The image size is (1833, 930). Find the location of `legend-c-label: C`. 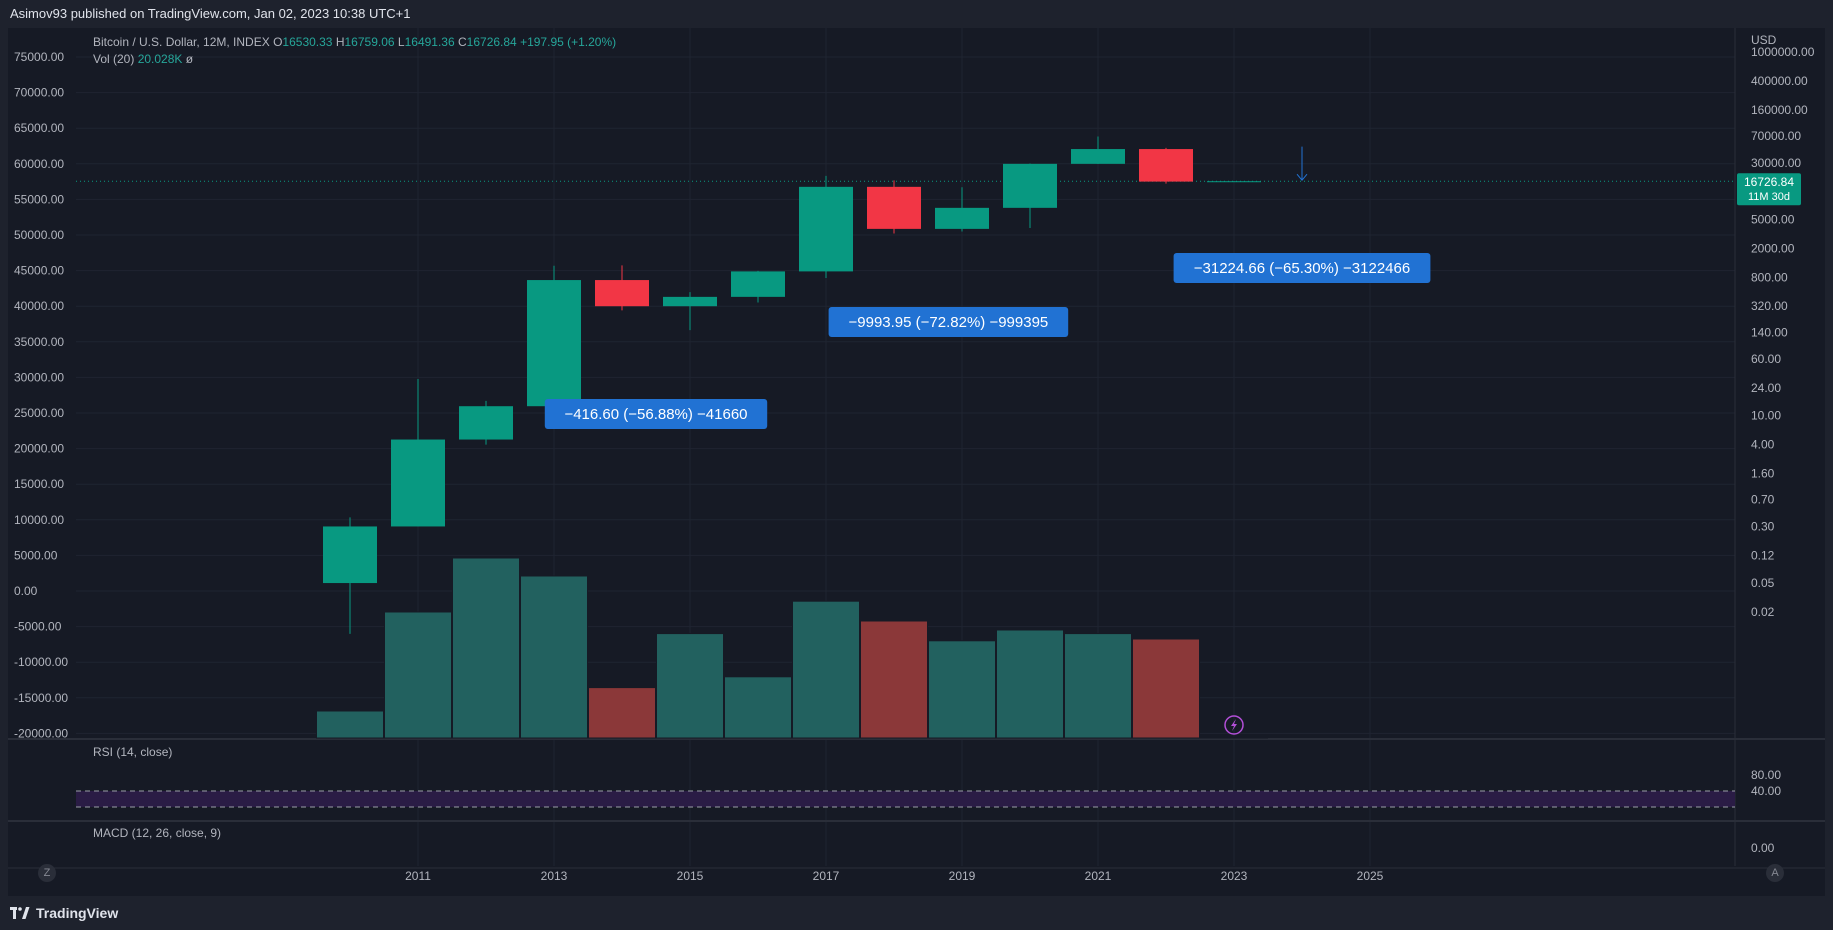

legend-c-label: C is located at coordinates (462, 42).